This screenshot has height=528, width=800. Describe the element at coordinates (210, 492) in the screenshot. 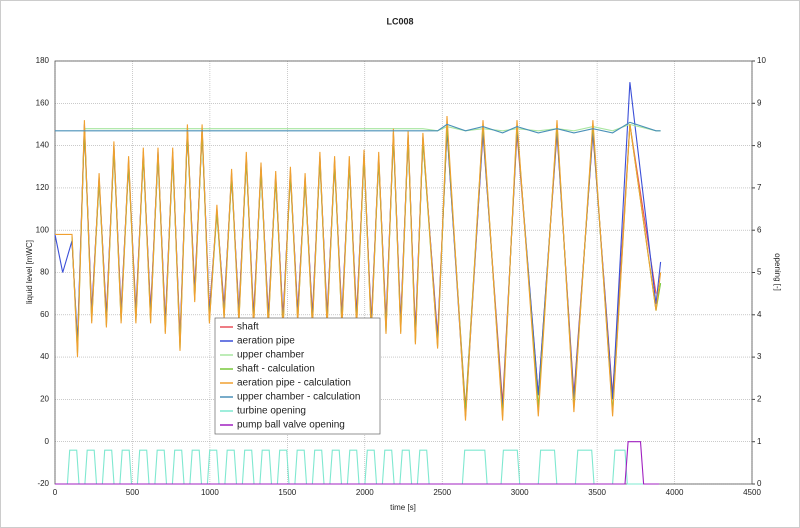

I see `x-tick-label: 1000` at that location.